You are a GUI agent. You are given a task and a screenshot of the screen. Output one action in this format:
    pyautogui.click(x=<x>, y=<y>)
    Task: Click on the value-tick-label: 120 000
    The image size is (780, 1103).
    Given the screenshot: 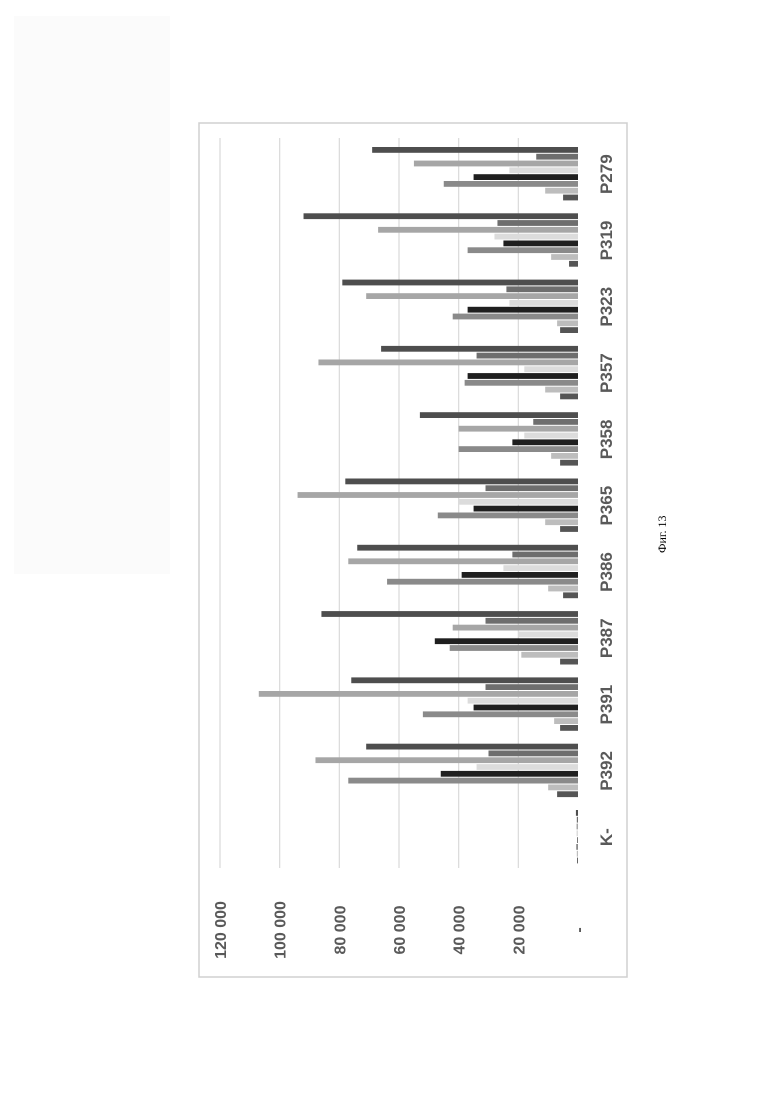 What is the action you would take?
    pyautogui.click(x=221, y=930)
    